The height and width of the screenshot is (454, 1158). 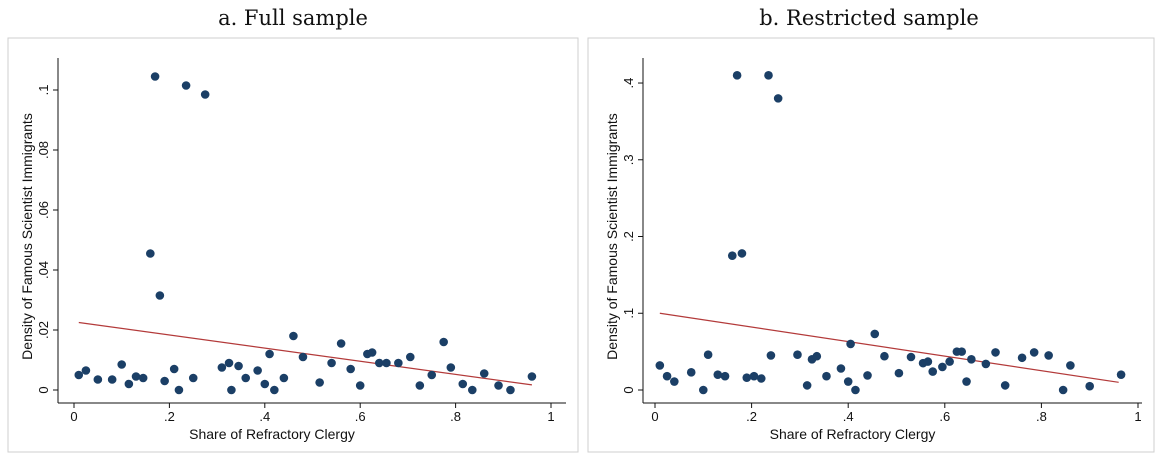 I want to click on y-tick-label: .08, so click(x=43, y=150).